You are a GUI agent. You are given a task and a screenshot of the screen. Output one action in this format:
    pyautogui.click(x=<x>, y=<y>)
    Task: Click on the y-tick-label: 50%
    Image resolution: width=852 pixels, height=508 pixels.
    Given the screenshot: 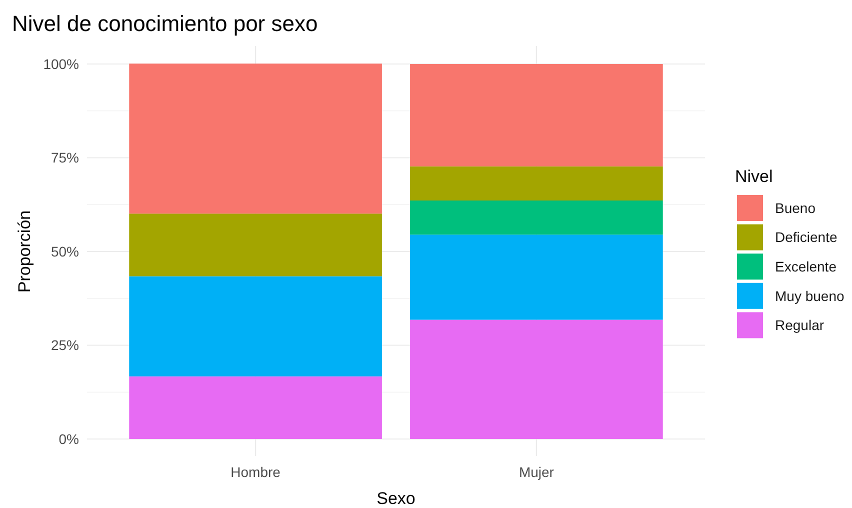 What is the action you would take?
    pyautogui.click(x=64, y=251)
    